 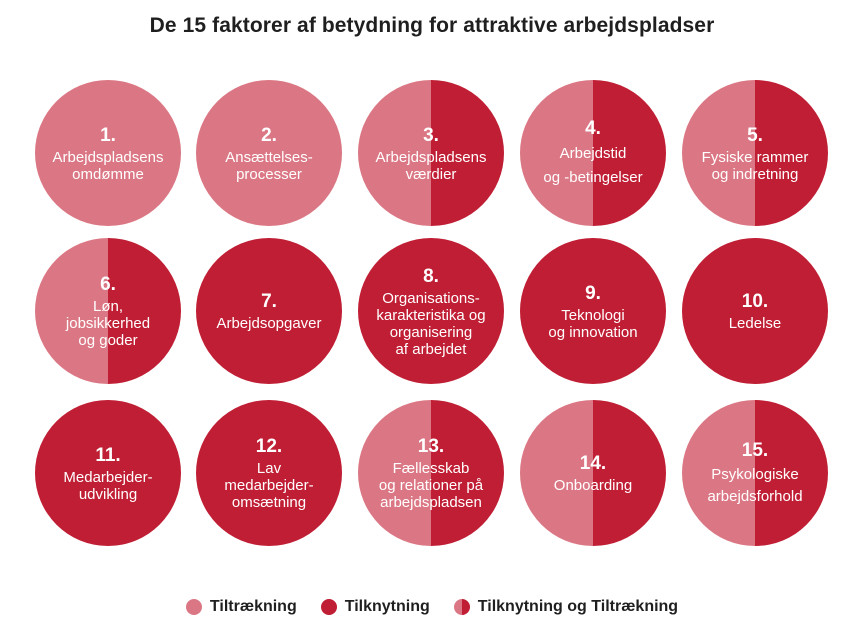 I want to click on factor-label: Teknologi og innovation, so click(x=593, y=323).